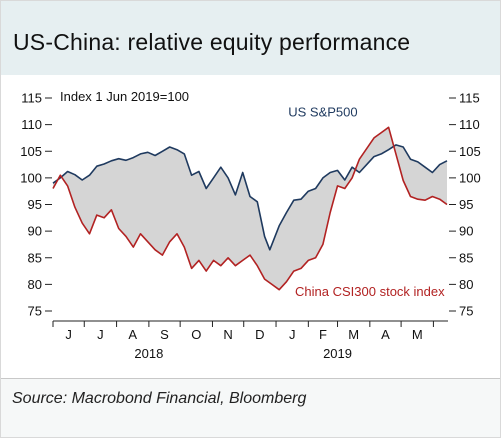 This screenshot has height=438, width=501. I want to click on y-tick-label-right: 115, so click(469, 98).